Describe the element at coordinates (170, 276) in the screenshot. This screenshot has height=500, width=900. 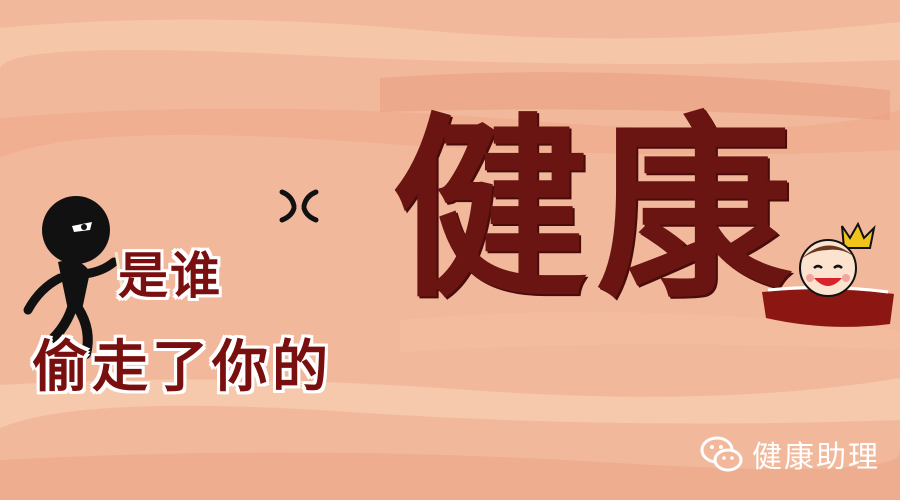
I see `headline-line-1: 是谁` at that location.